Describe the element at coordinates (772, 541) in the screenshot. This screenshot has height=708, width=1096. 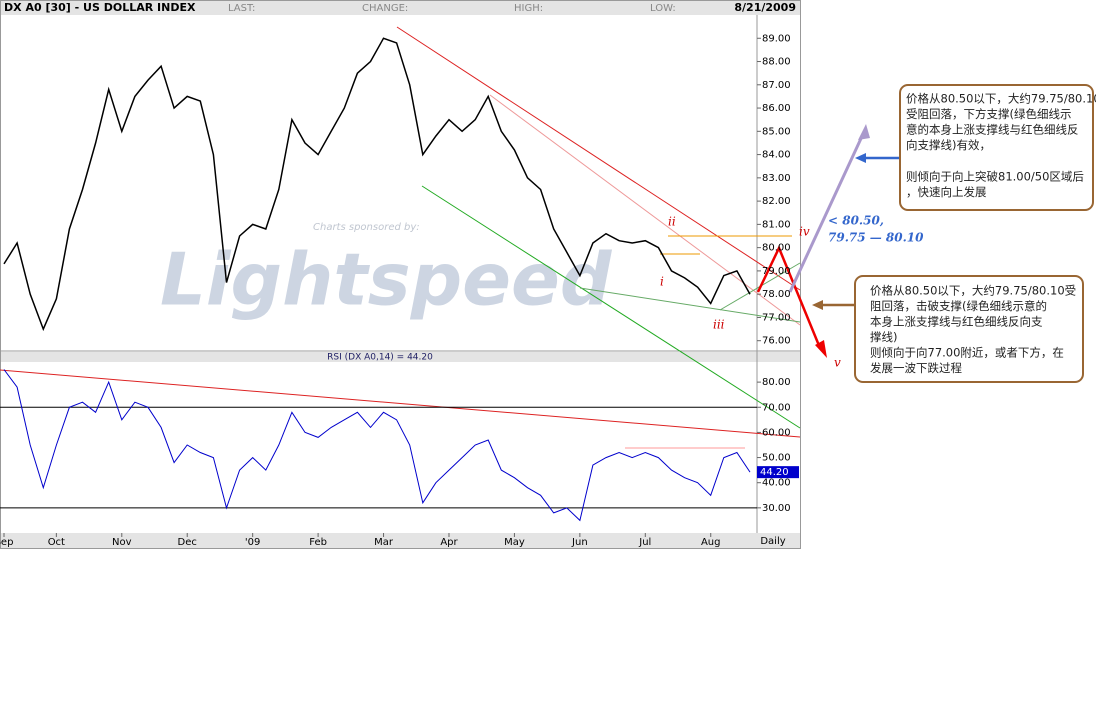
I see `periodicity: Daily` at that location.